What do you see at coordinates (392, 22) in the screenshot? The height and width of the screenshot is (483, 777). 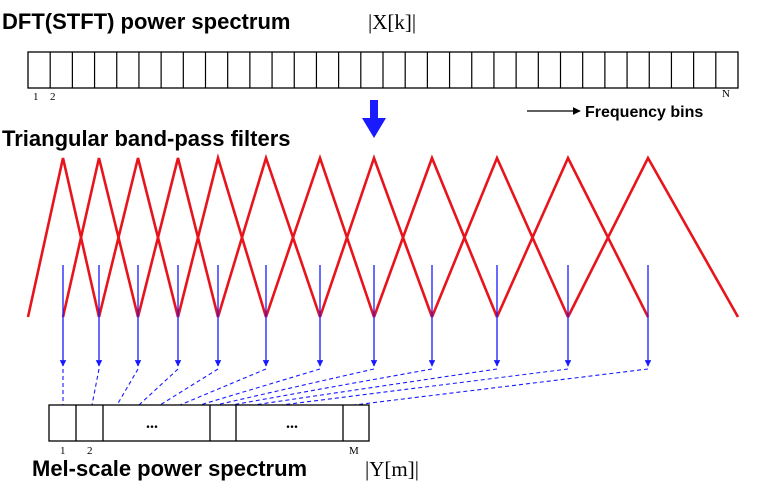 I see `dft-math-label: |X[k]|` at bounding box center [392, 22].